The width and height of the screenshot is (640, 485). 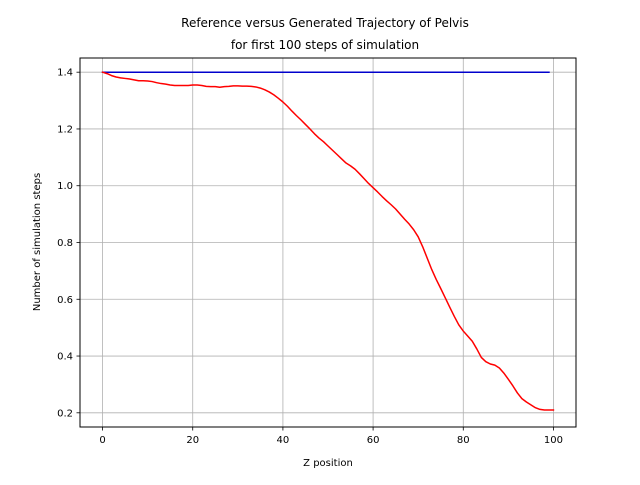 What do you see at coordinates (65, 129) in the screenshot?
I see `y-tick-label: 1.2` at bounding box center [65, 129].